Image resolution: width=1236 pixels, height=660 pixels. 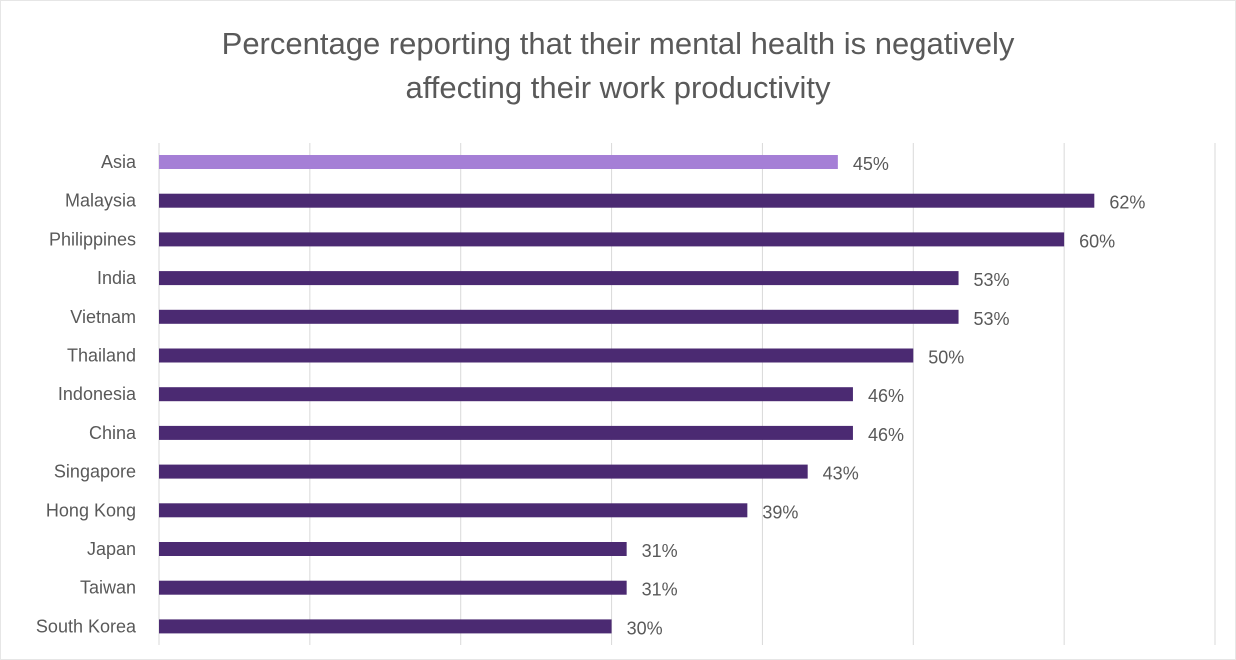 What do you see at coordinates (111, 549) in the screenshot?
I see `category-label-japan: Japan` at bounding box center [111, 549].